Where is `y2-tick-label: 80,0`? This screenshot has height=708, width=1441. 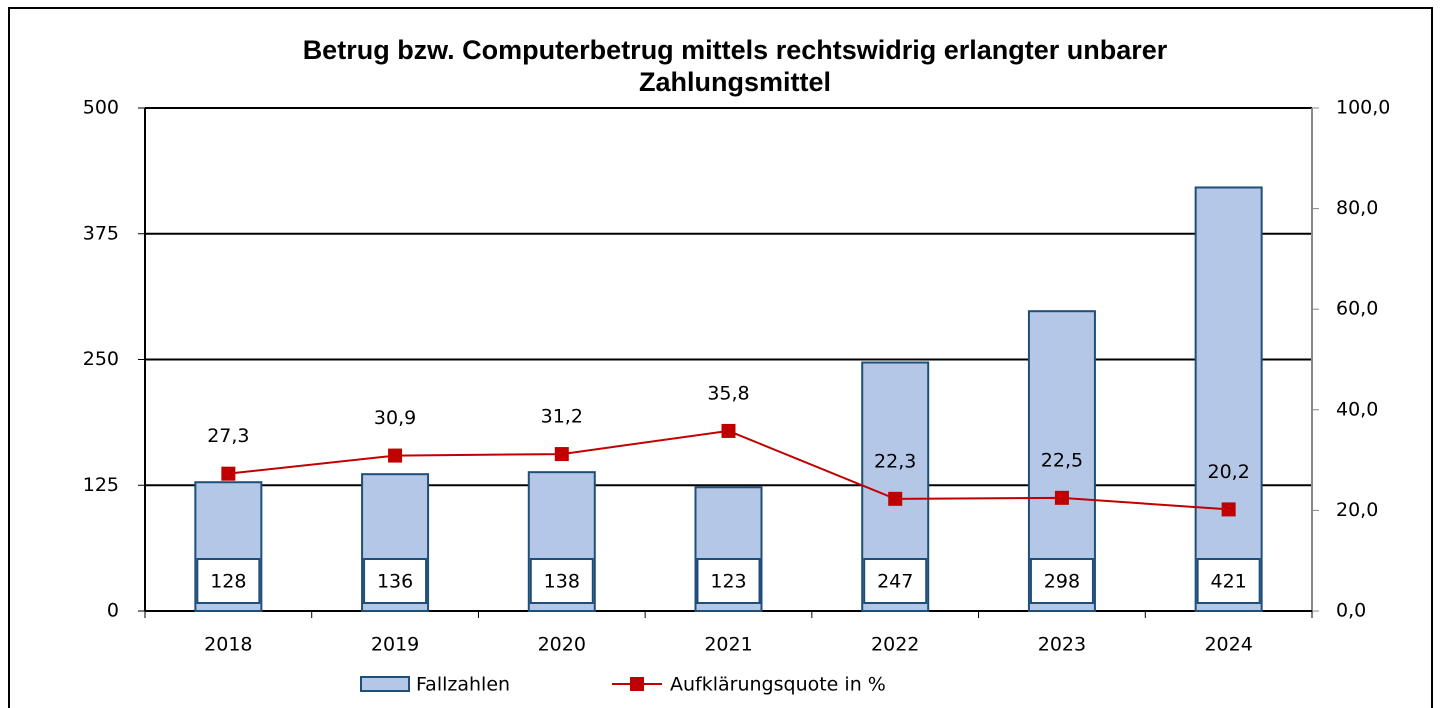 y2-tick-label: 80,0 is located at coordinates (1357, 208).